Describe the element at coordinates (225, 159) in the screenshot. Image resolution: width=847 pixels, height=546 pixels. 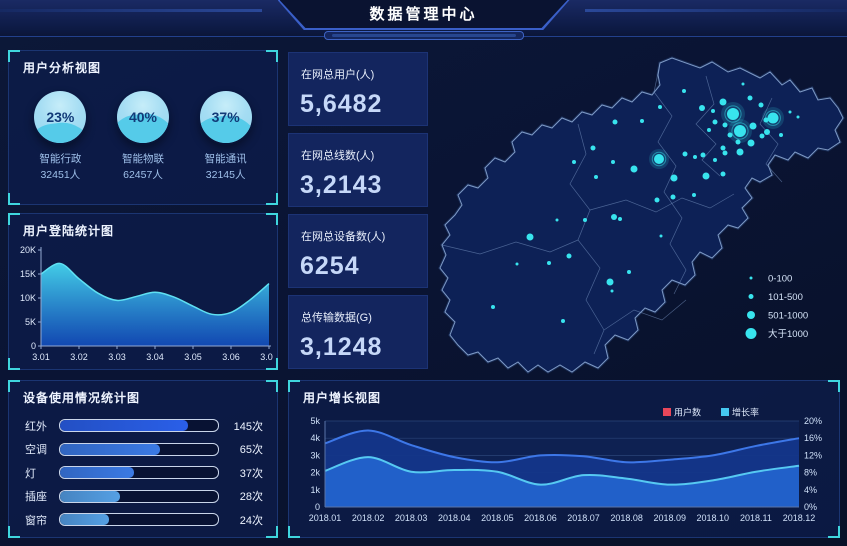
I see `gauge-name: 智能通讯` at that location.